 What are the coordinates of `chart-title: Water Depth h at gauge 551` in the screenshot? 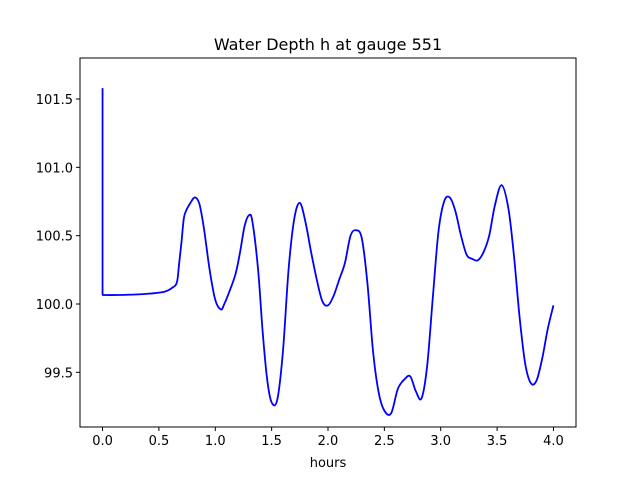 It's located at (328, 44).